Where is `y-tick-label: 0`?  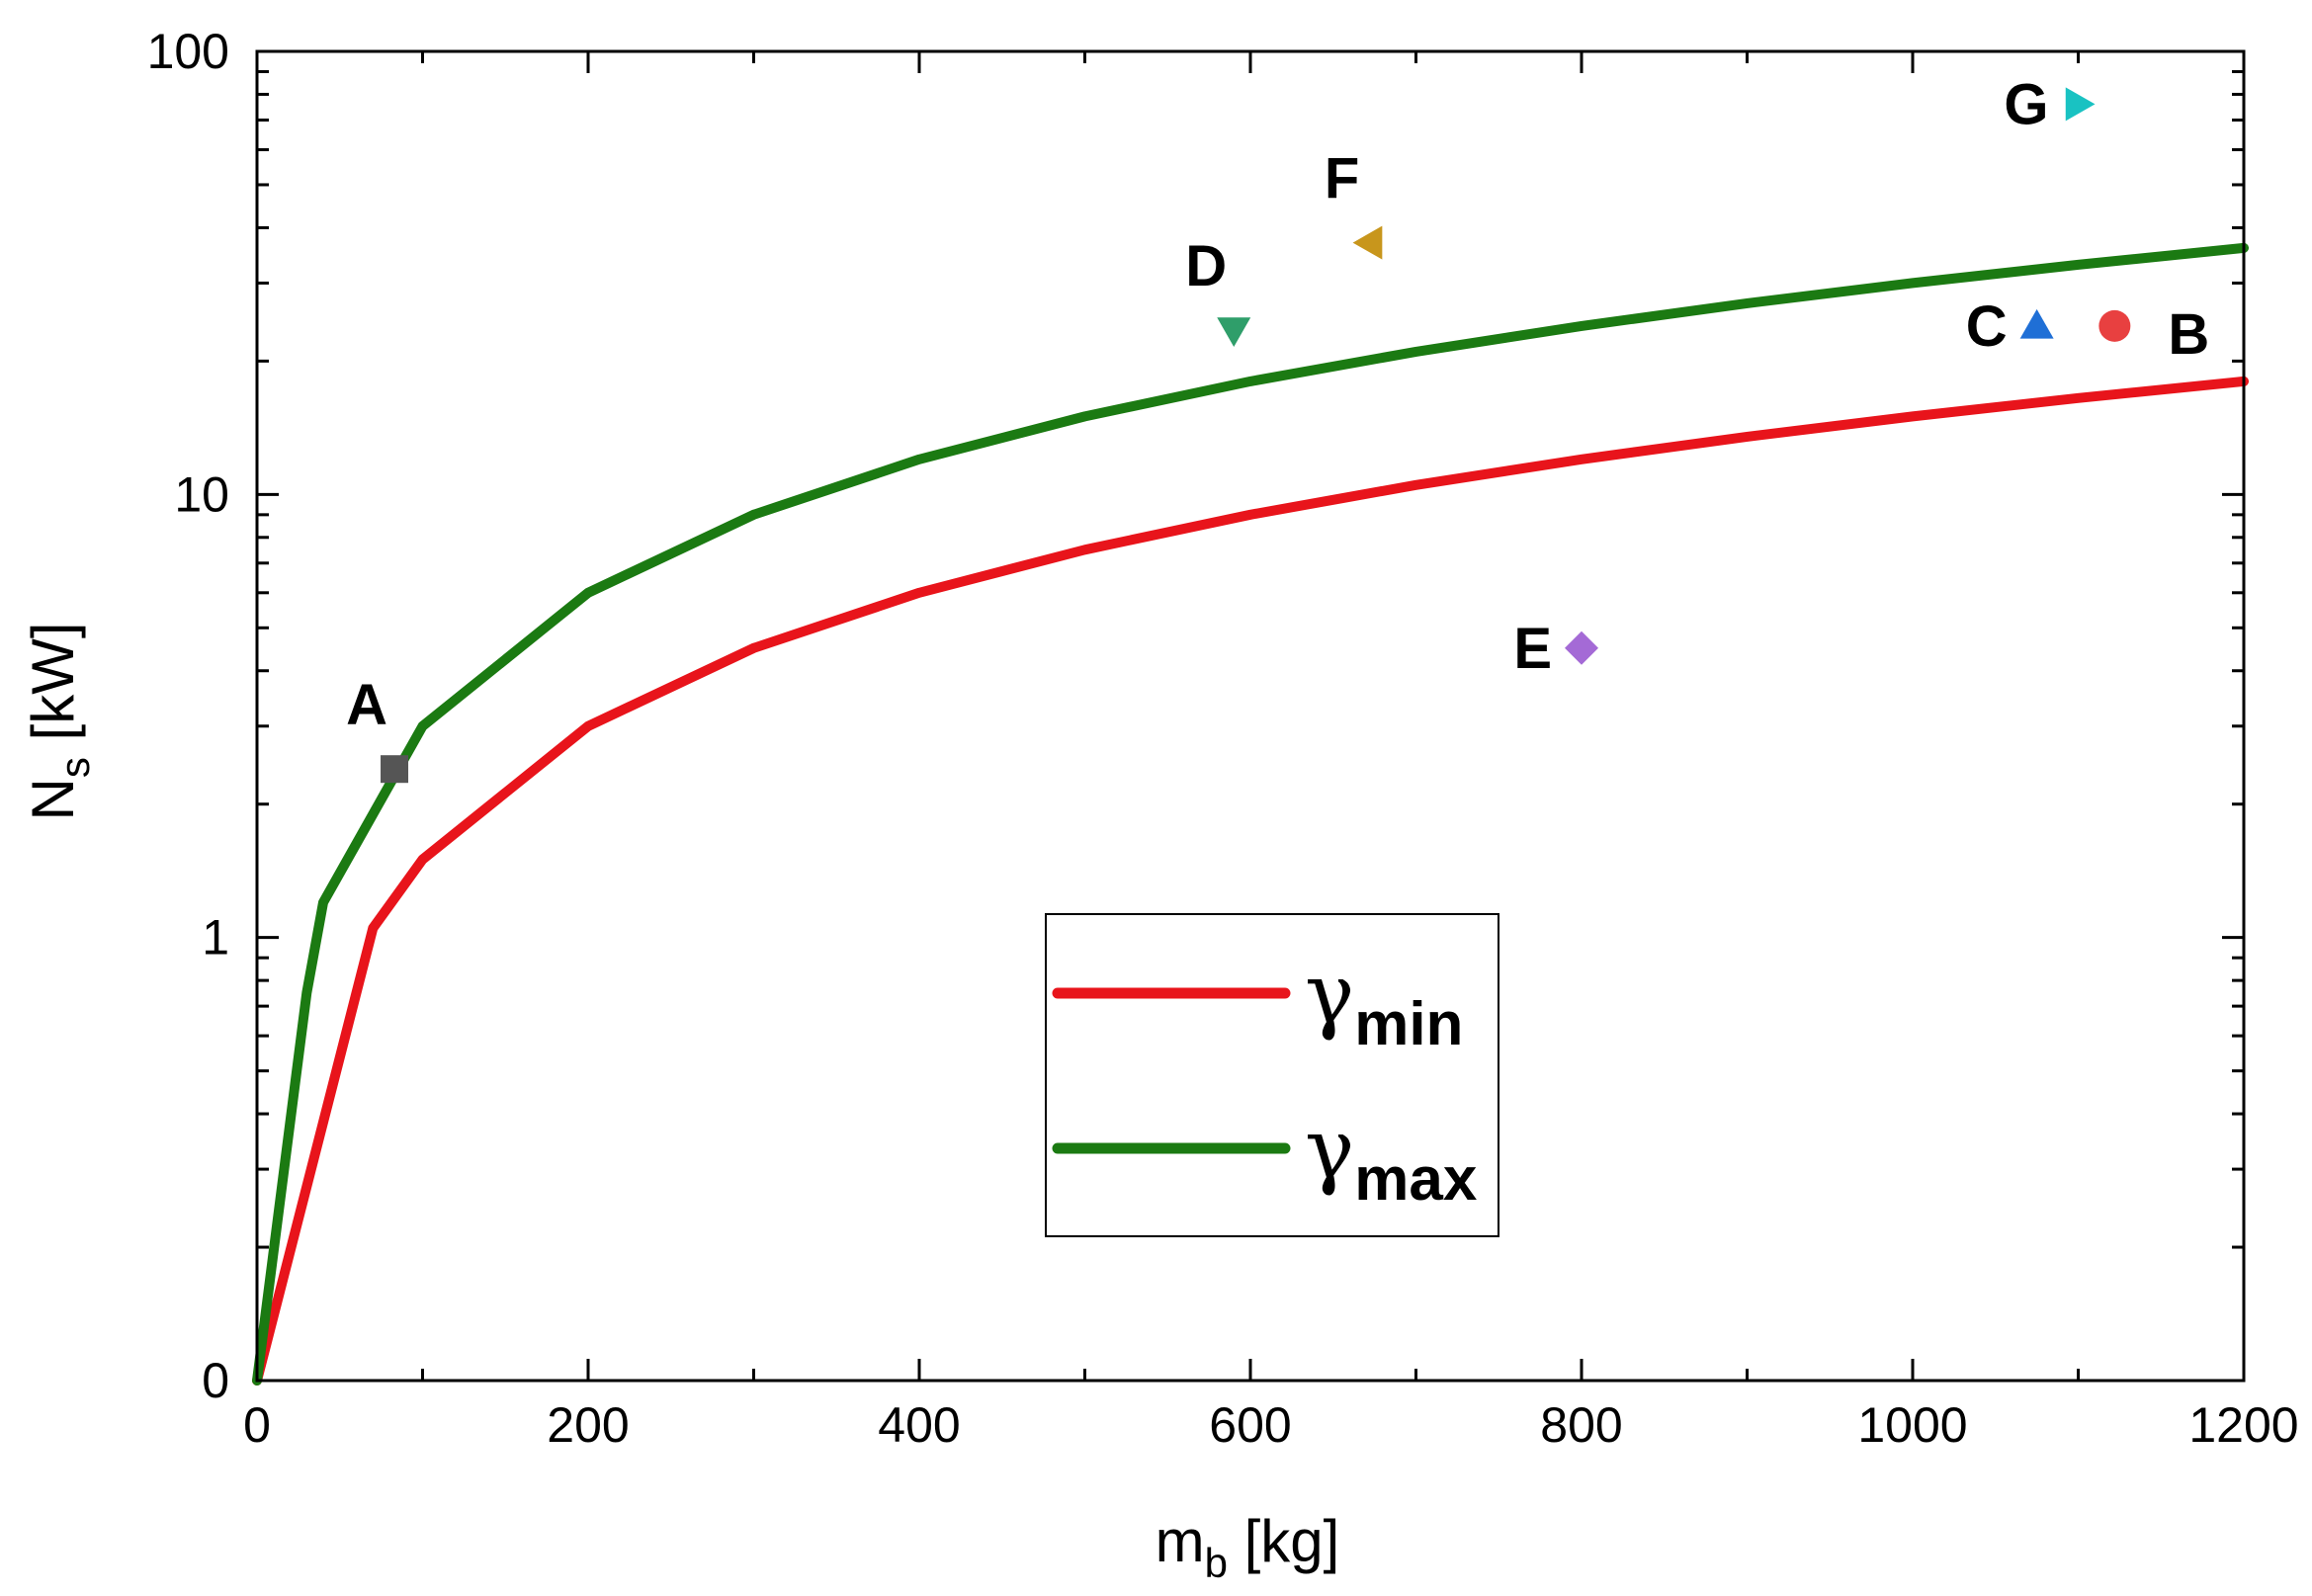
y-tick-label: 0 is located at coordinates (215, 1380).